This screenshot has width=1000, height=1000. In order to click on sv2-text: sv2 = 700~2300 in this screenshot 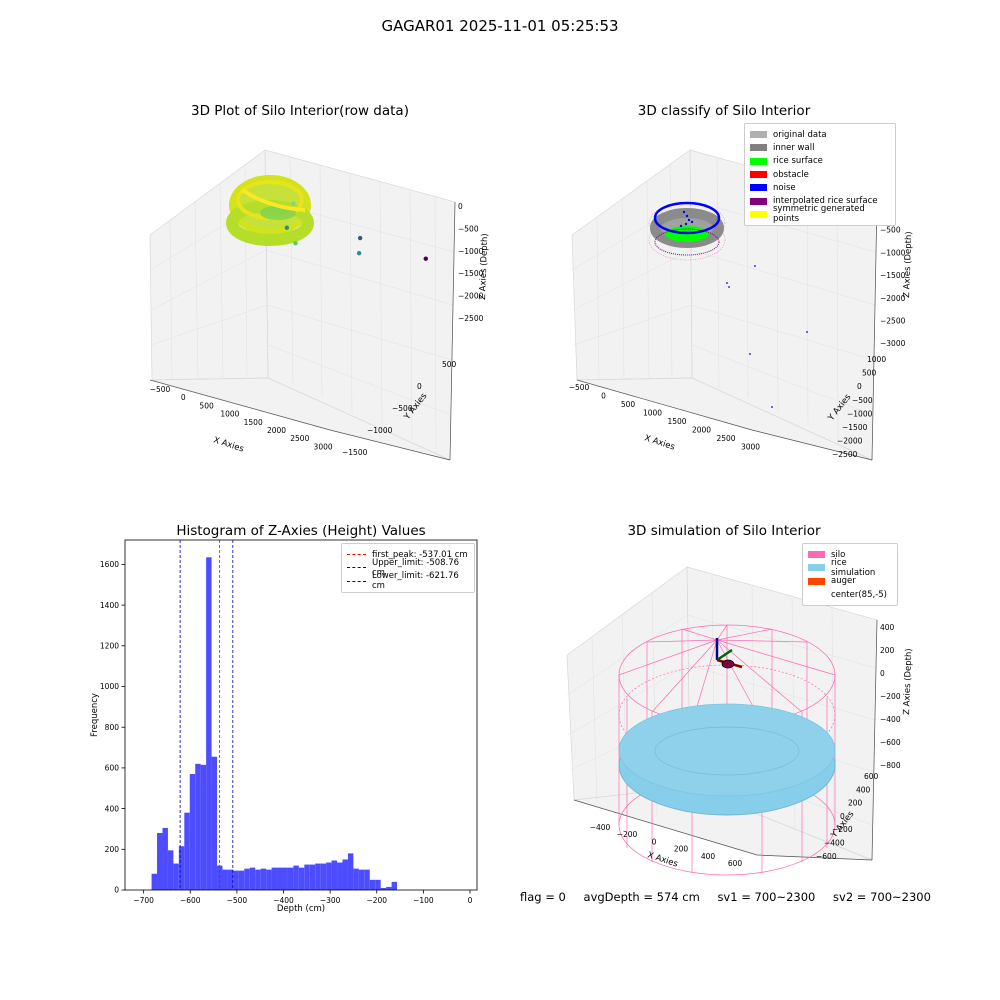, I will do `click(882, 897)`.